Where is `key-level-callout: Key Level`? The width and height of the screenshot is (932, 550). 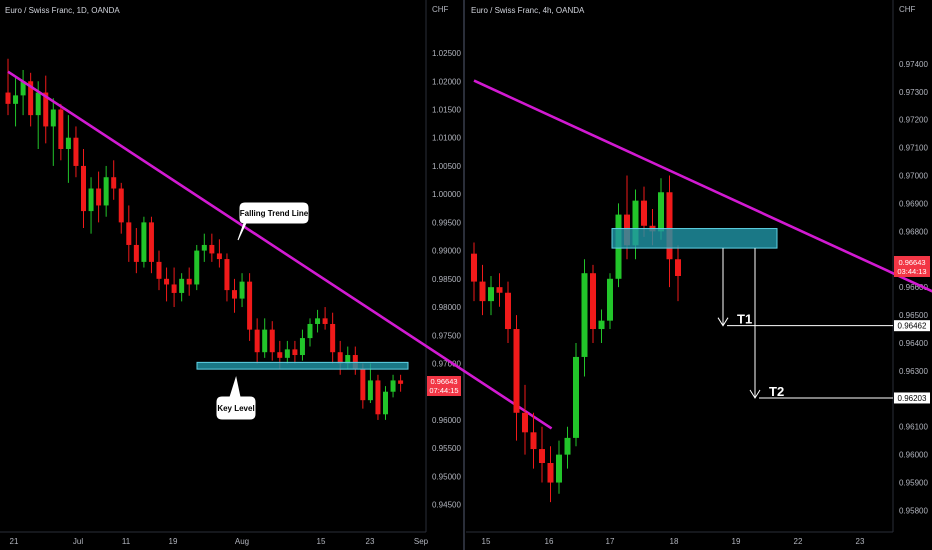
key-level-callout: Key Level is located at coordinates (236, 398).